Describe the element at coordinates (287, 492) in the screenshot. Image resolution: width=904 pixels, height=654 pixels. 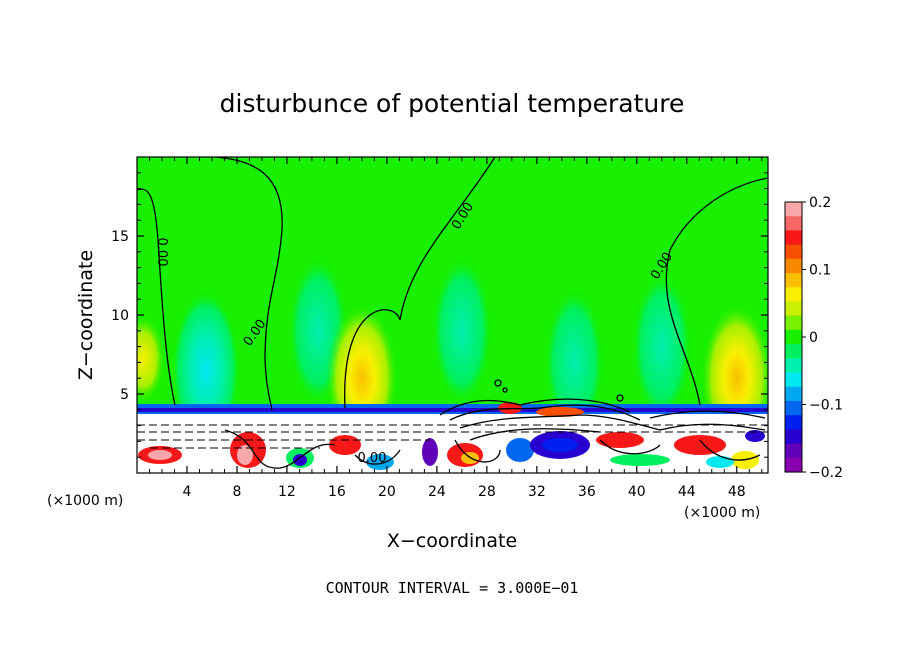
I see `x-tick-label: 12` at that location.